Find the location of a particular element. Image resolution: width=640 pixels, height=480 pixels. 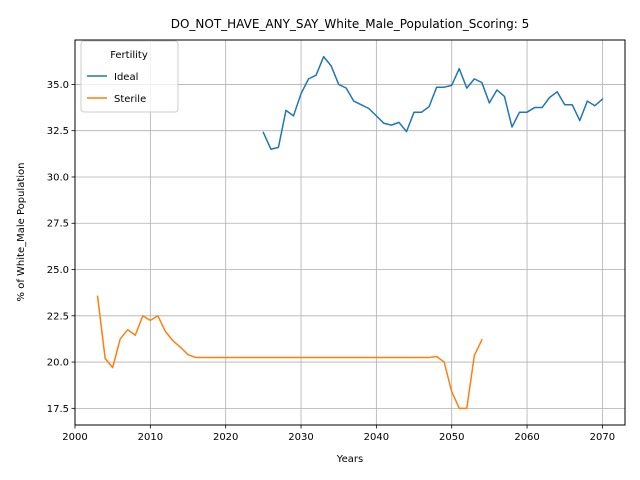

x-tick-label: 2020 is located at coordinates (225, 437).